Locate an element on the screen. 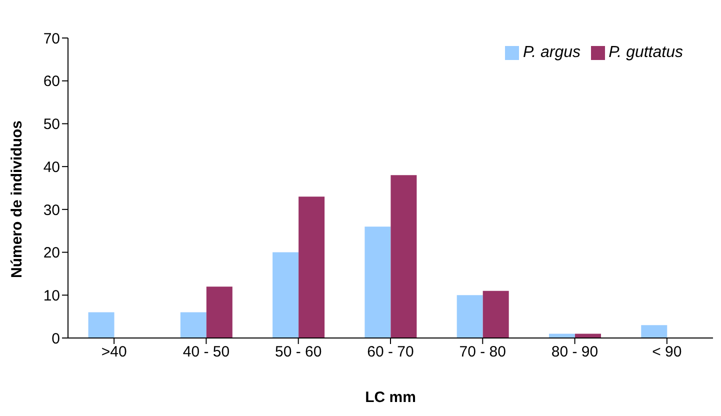 The image size is (721, 416). x-axis-title: LC mm is located at coordinates (390, 397).